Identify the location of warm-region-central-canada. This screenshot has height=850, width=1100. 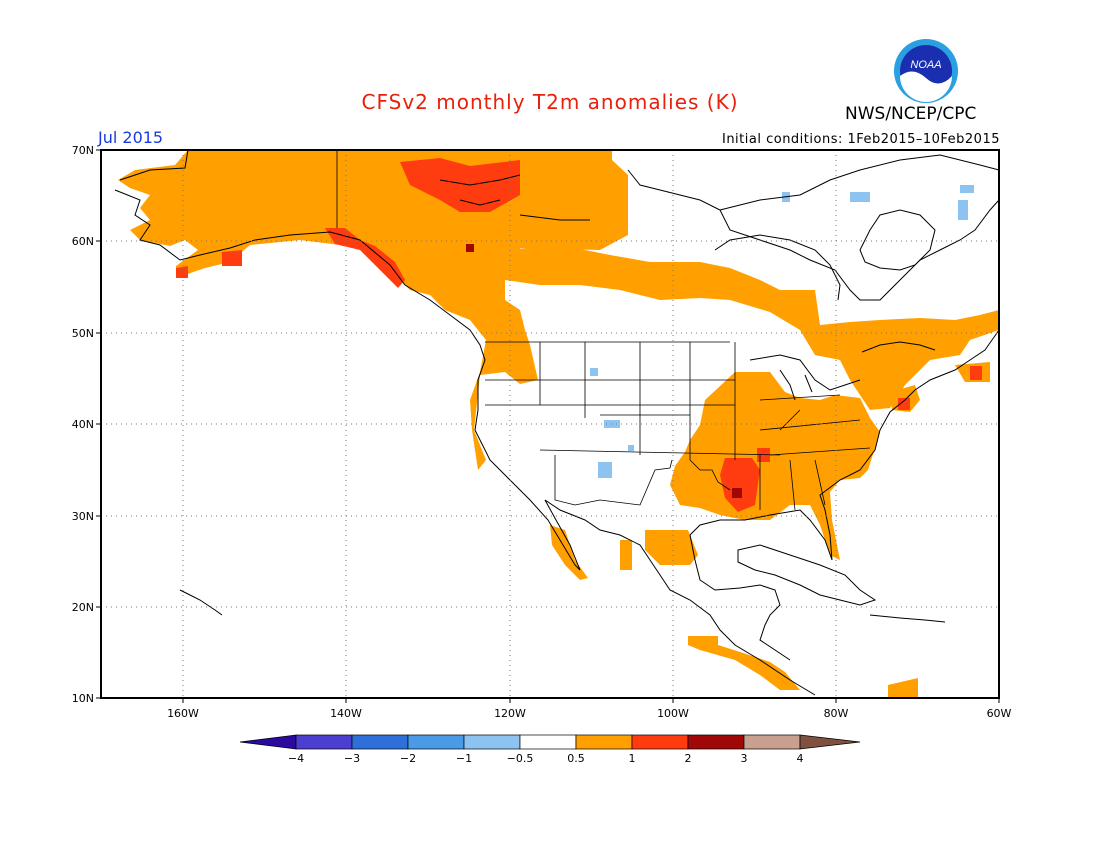
(752, 327).